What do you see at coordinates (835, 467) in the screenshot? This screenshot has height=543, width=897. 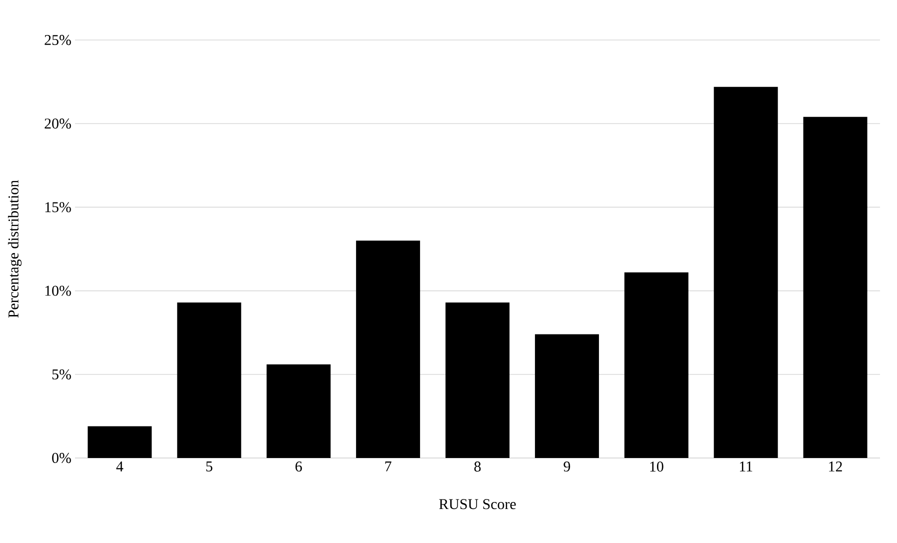 I see `x-tick-label: 12` at bounding box center [835, 467].